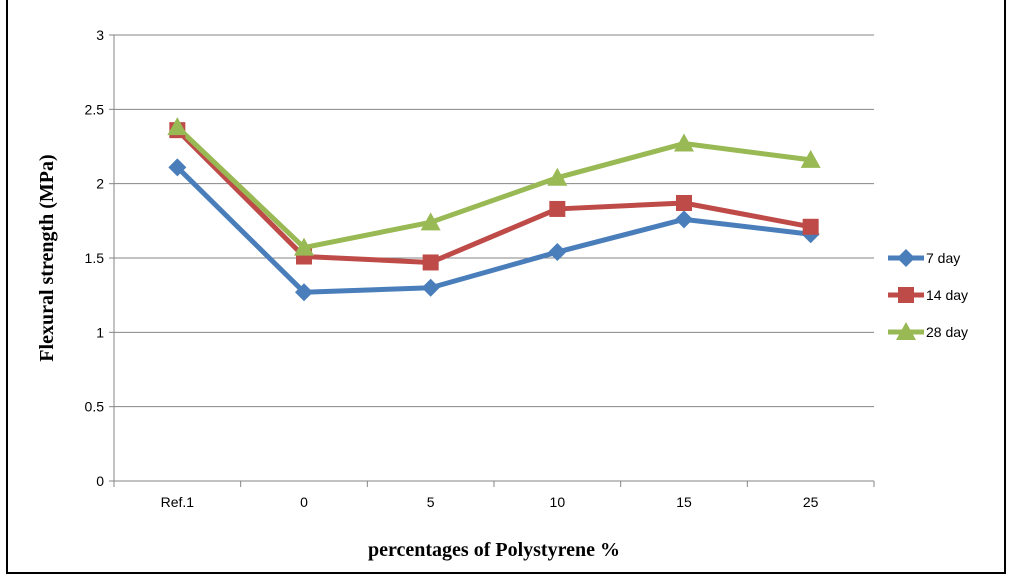  Describe the element at coordinates (47, 257) in the screenshot. I see `y-axis-title: Flexural strength (MPa)` at that location.